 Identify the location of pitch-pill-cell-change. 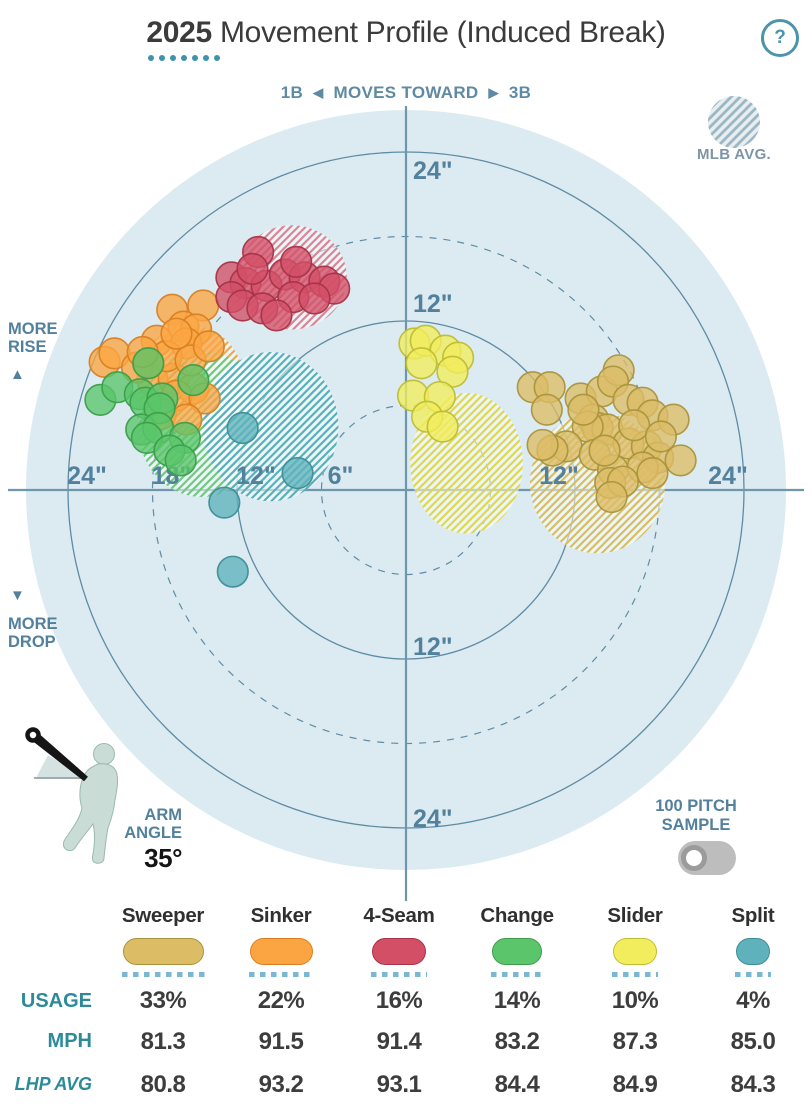
(517, 958).